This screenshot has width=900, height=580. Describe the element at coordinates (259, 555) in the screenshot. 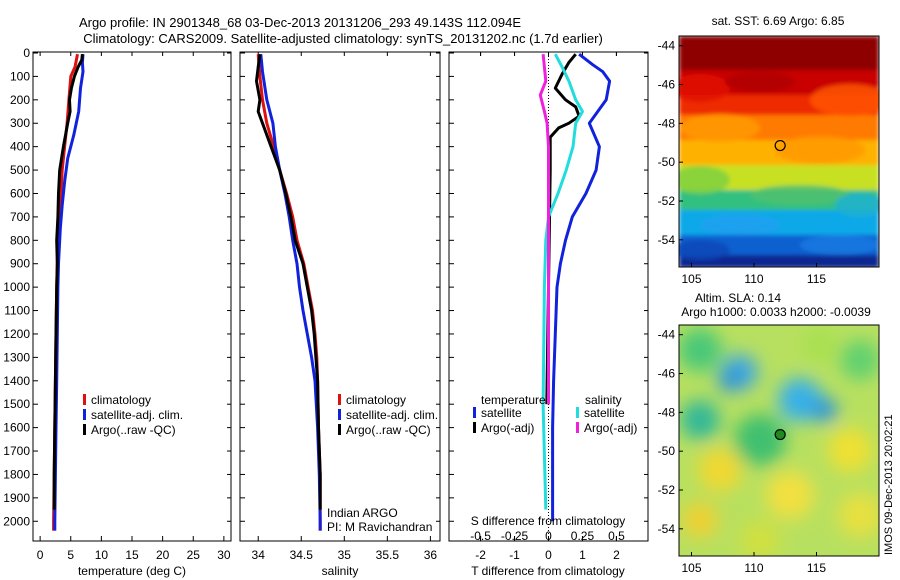

I see `x-tick-label: 34` at that location.